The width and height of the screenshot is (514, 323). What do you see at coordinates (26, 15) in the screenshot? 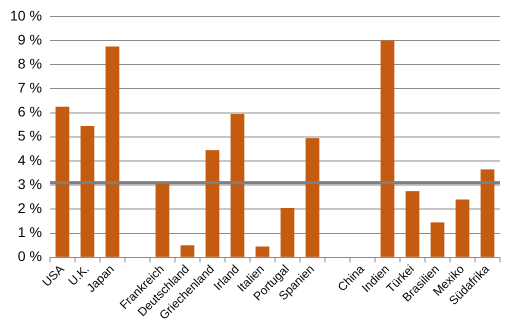
I see `y-tick-label: 10 %` at bounding box center [26, 15].